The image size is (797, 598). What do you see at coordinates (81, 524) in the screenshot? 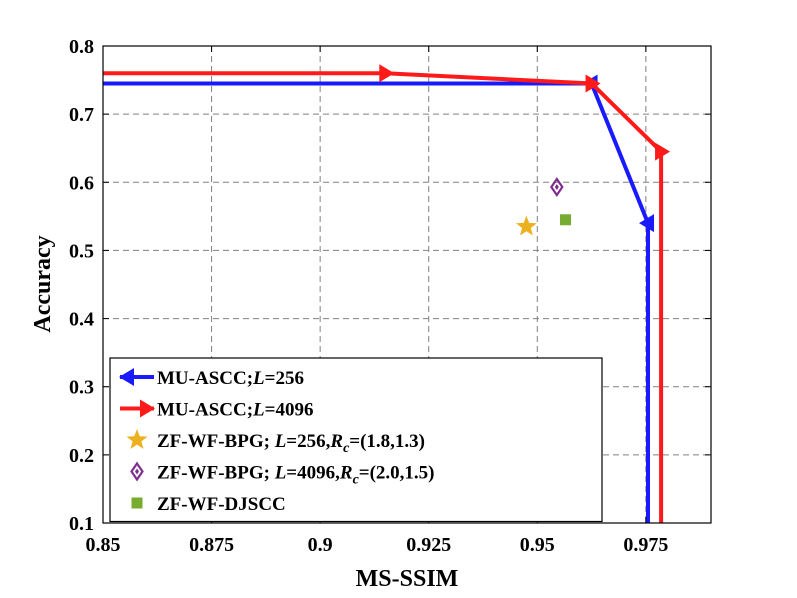
I see `y-tick-label: 0.1` at bounding box center [81, 524].